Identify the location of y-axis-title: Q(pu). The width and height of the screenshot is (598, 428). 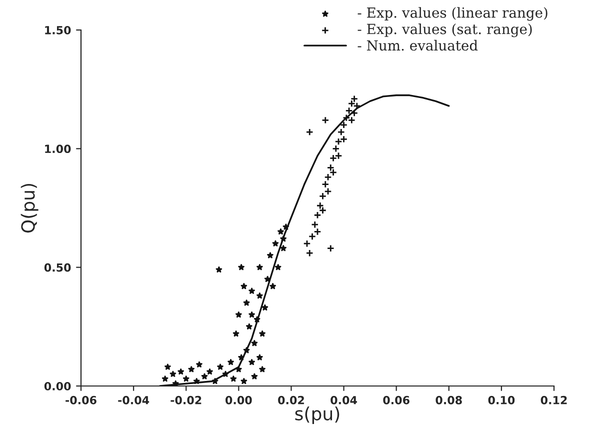
(29, 208).